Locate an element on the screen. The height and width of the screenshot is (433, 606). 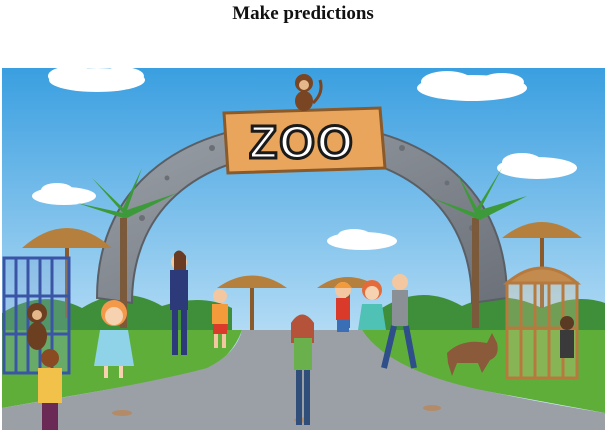
girl-blue-dress is located at coordinates (114, 339).